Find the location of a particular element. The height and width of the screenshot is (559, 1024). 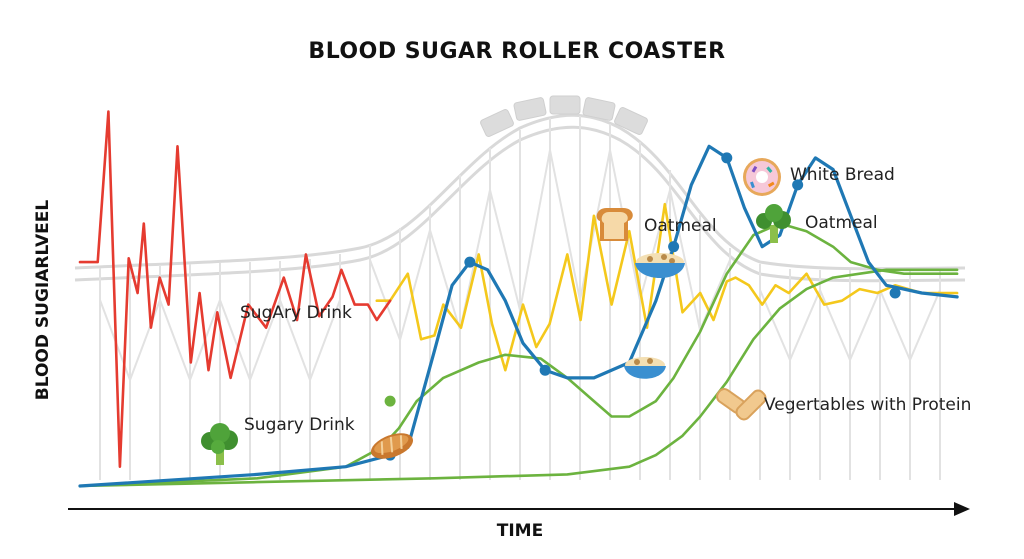

donut-icon is located at coordinates (762, 177).